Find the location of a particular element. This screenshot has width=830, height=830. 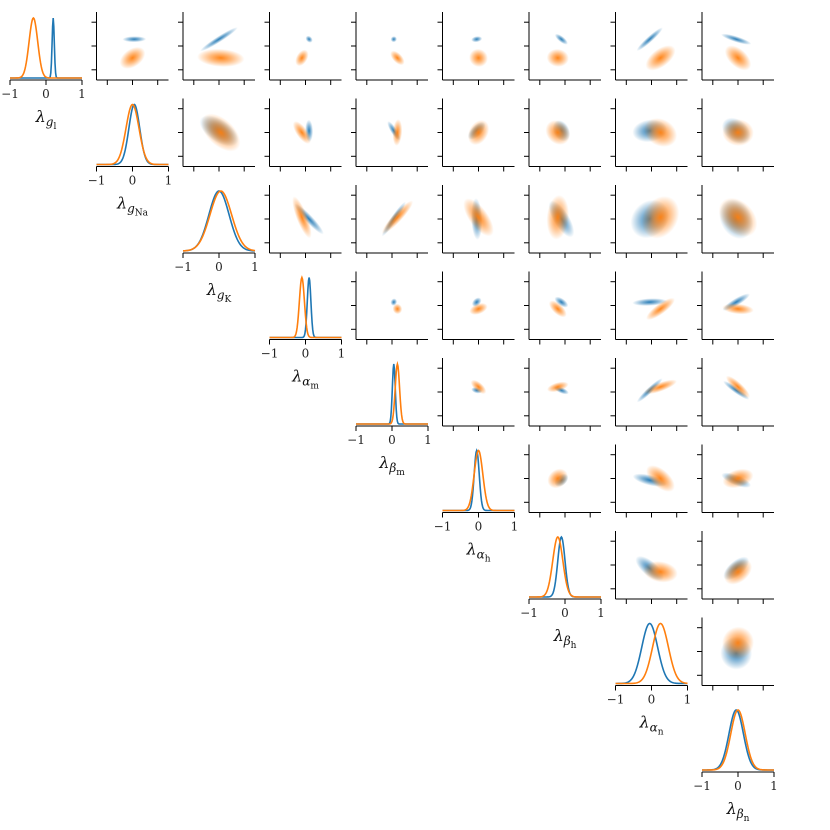

axis-label-3: λαm is located at coordinates (305, 379).